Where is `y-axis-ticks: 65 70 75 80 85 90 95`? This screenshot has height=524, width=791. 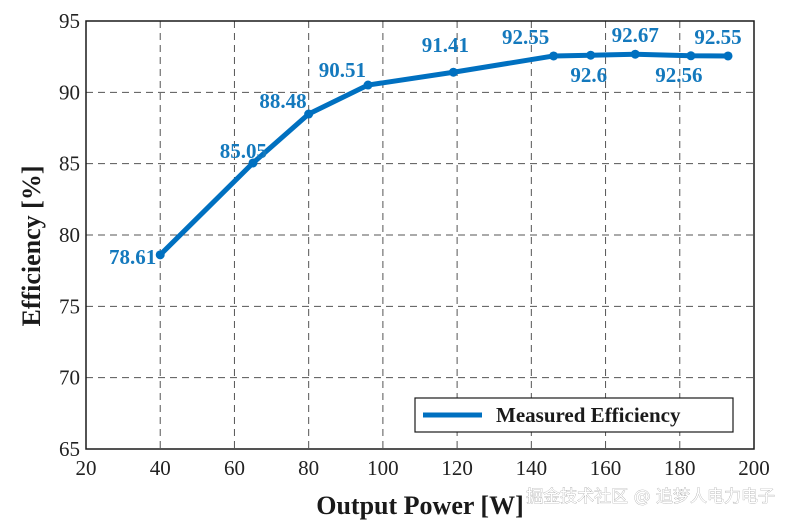
y-axis-ticks: 65 70 75 80 85 90 95 is located at coordinates (69, 235).